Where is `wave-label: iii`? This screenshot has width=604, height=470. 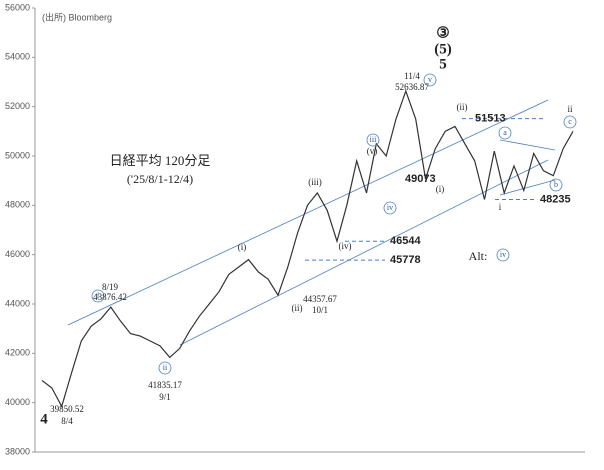
wave-label: iii is located at coordinates (373, 139).